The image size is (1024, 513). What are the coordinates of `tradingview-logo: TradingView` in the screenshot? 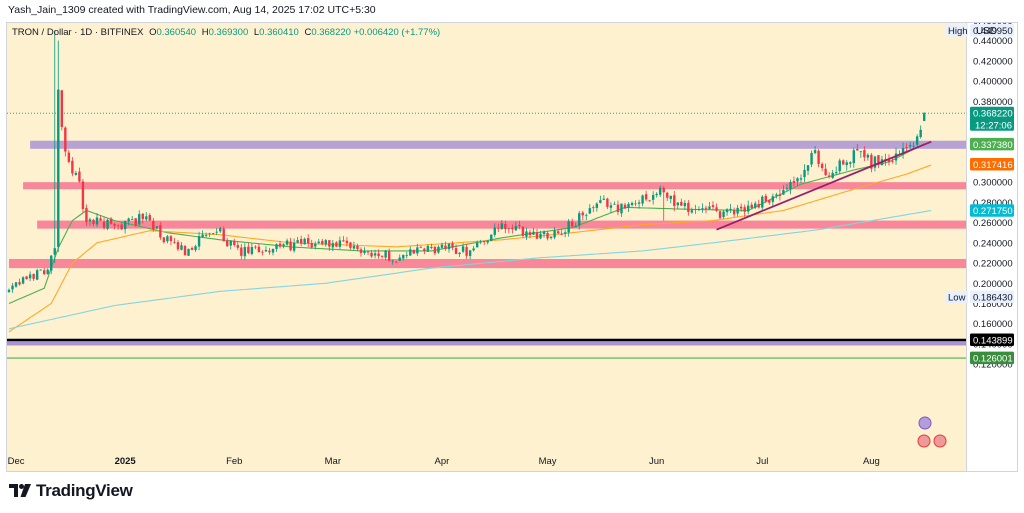 It's located at (71, 491).